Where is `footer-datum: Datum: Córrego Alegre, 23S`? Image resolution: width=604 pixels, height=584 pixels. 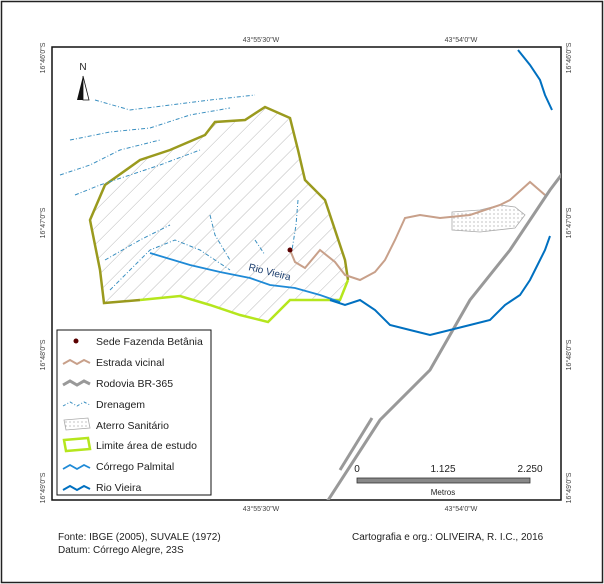
footer-datum: Datum: Córrego Alegre, 23S is located at coordinates (121, 550).